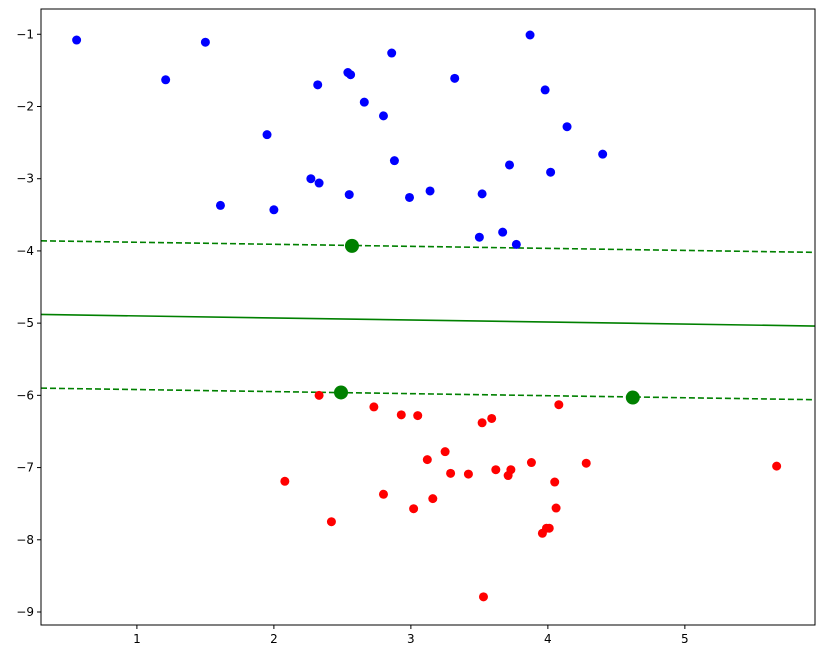  I want to click on x-tick-label-3: 4, so click(548, 639).